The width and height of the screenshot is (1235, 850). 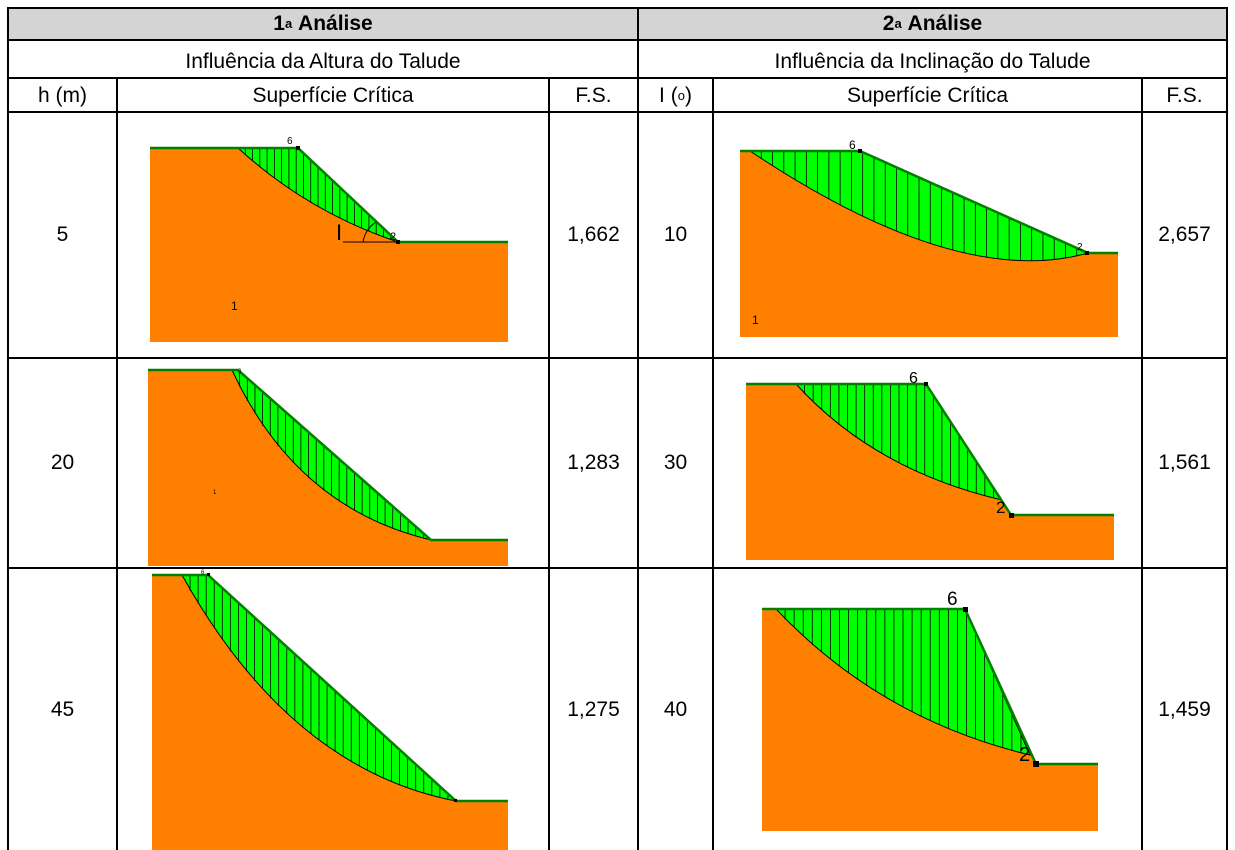 What do you see at coordinates (1227, 428) in the screenshot?
I see `rule-right` at bounding box center [1227, 428].